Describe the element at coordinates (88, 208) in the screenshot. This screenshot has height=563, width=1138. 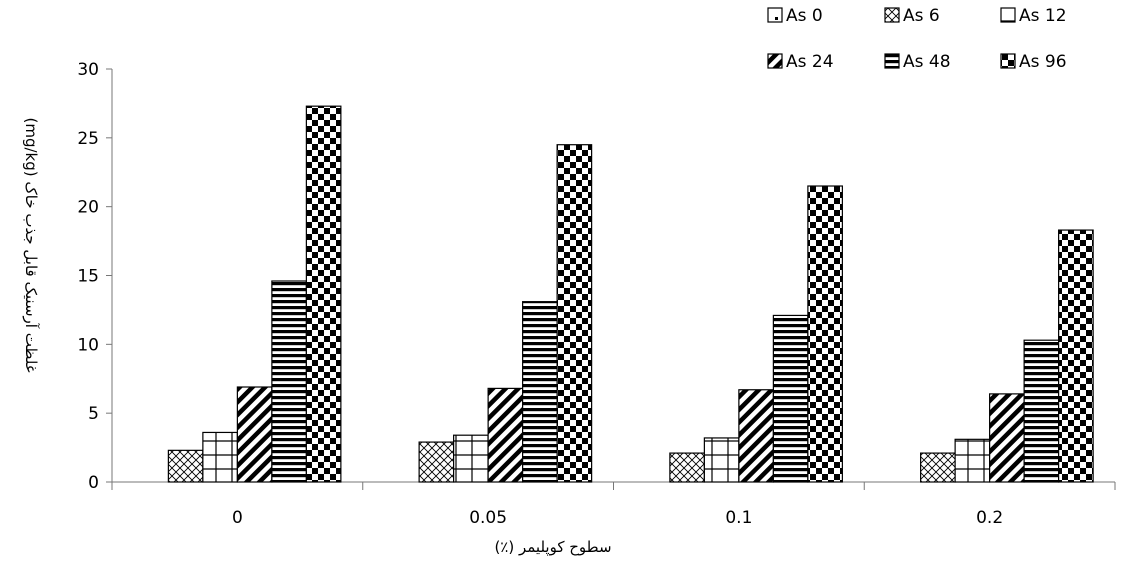
I see `y-tick-label: 20` at that location.